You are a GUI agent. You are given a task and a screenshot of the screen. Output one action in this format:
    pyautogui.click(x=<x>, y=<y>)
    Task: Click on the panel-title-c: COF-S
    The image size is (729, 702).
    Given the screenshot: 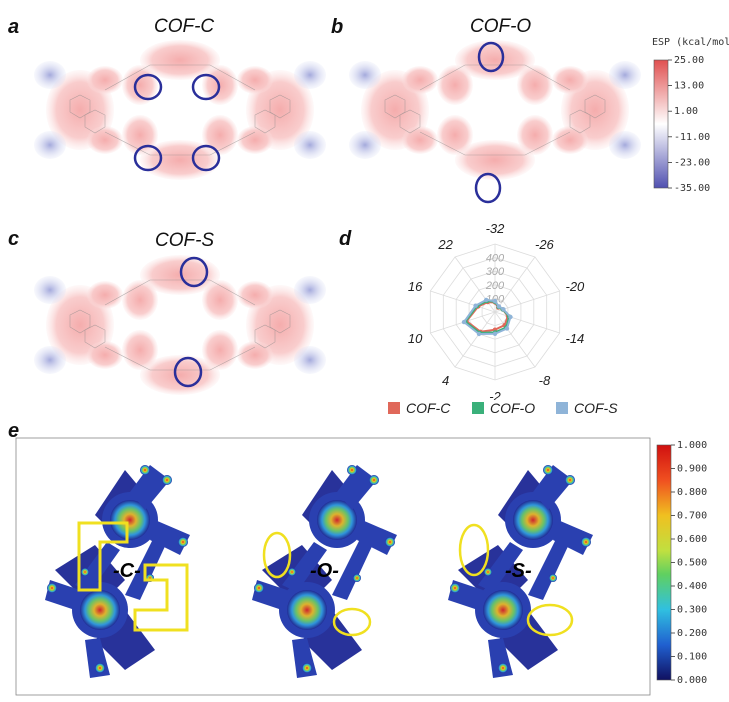 What is the action you would take?
    pyautogui.click(x=185, y=240)
    